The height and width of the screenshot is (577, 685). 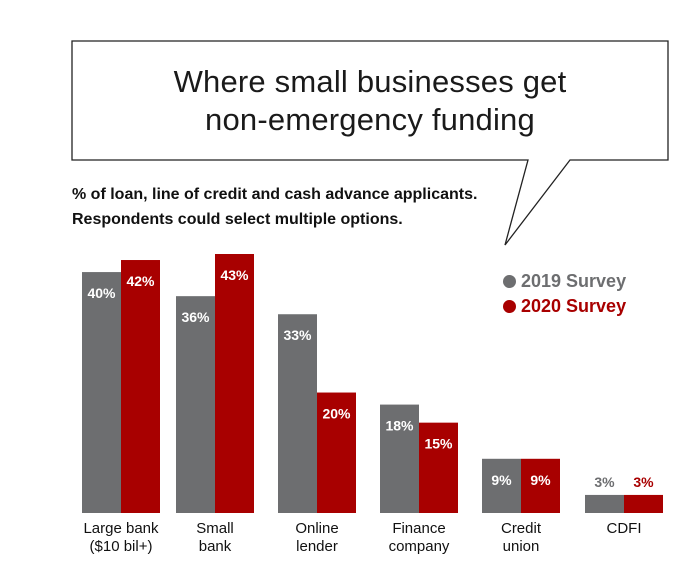 What do you see at coordinates (509, 306) in the screenshot?
I see `legend-swatch-2020` at bounding box center [509, 306].